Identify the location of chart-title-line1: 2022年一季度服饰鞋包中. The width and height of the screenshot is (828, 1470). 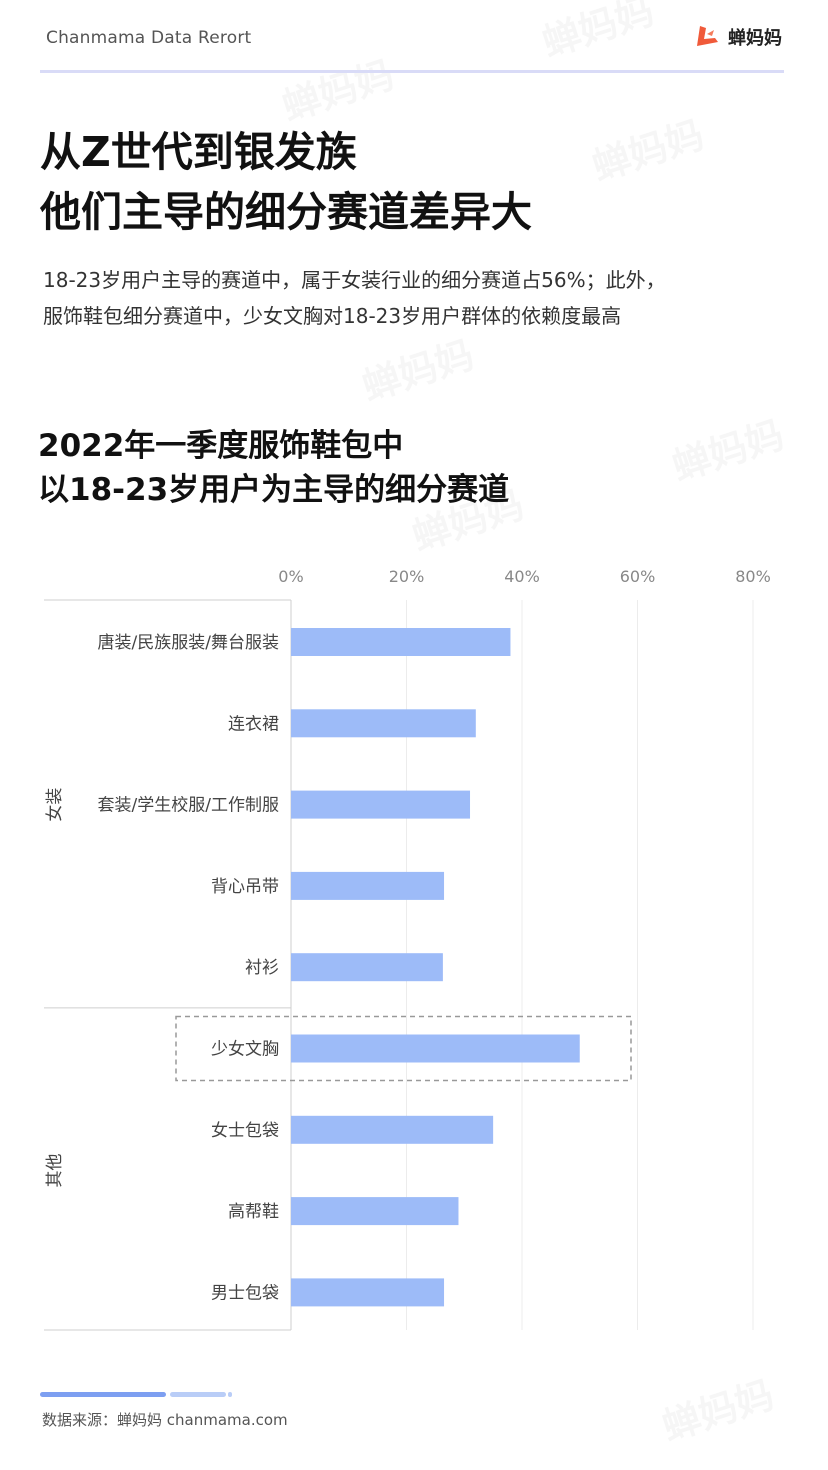
(221, 446).